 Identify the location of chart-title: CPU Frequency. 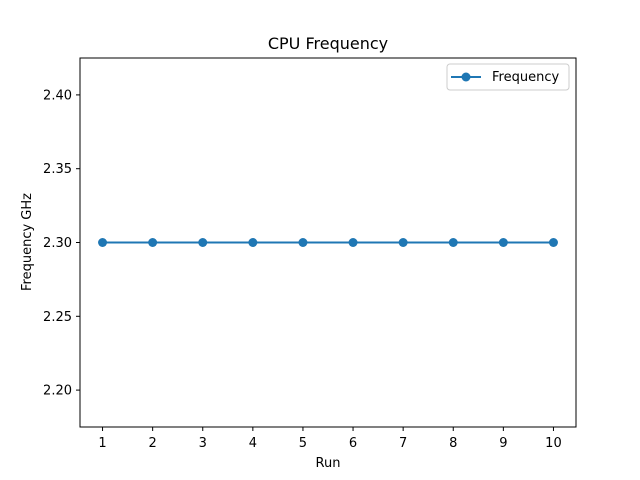
(328, 43).